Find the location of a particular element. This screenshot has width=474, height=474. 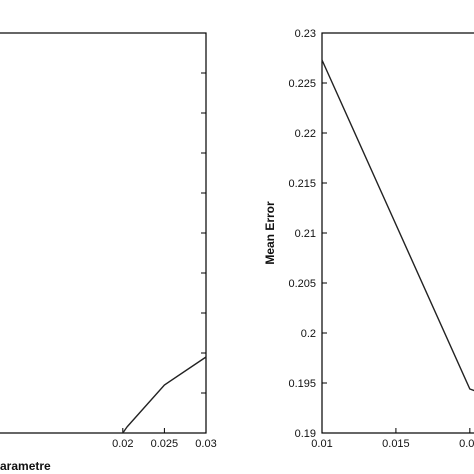

right-x-tick-label: 0.015 is located at coordinates (396, 444).